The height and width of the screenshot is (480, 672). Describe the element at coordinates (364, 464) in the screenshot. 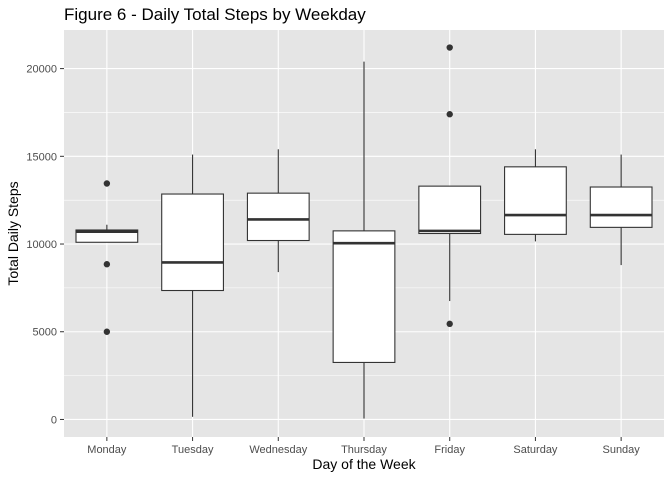

I see `x-axis-title: Day of the Week` at that location.